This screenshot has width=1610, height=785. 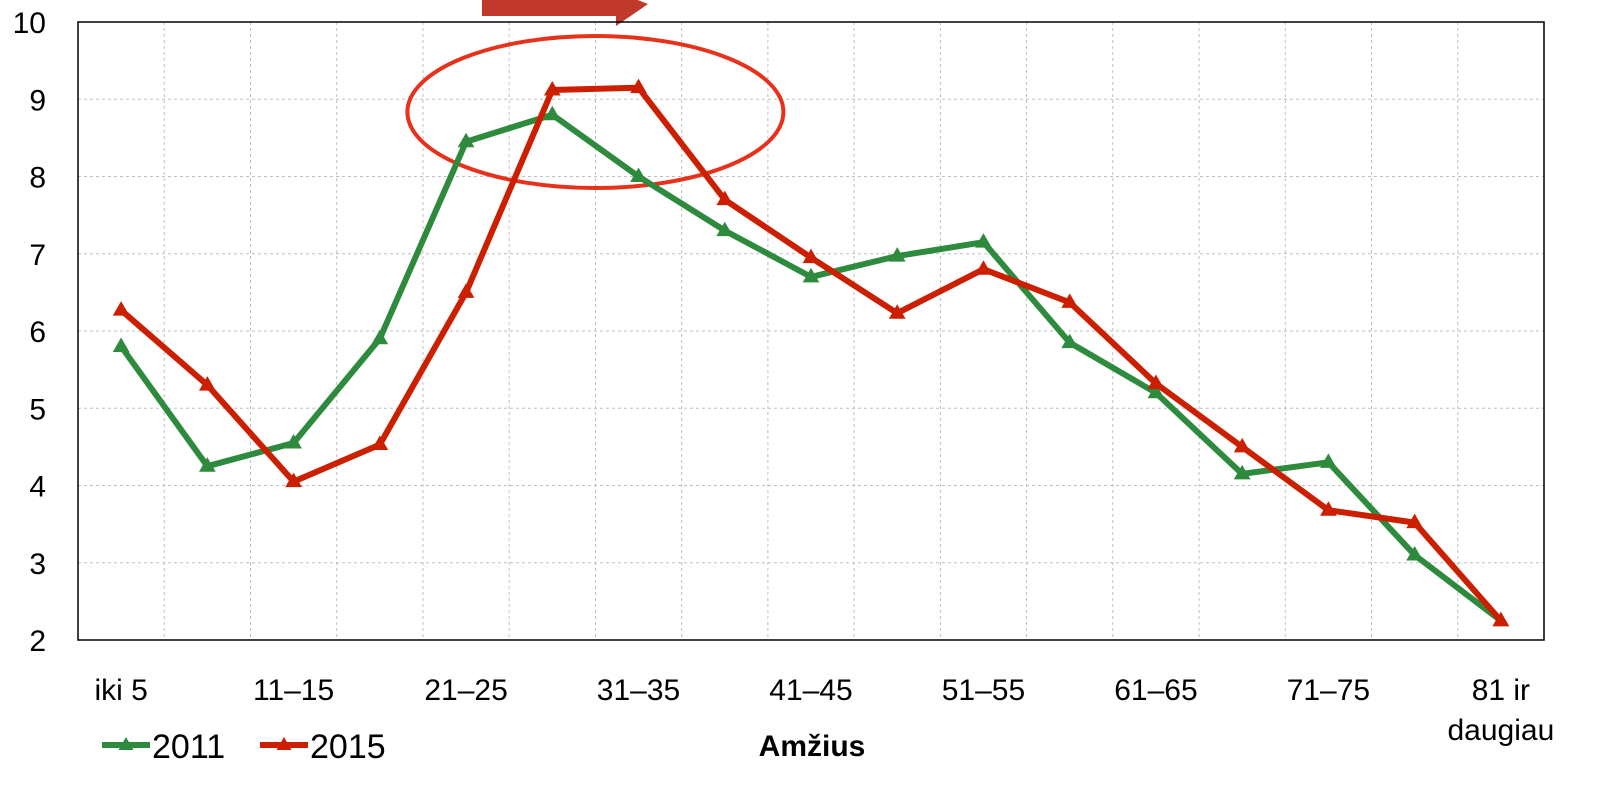 What do you see at coordinates (37, 564) in the screenshot?
I see `y-tick-label: 3` at bounding box center [37, 564].